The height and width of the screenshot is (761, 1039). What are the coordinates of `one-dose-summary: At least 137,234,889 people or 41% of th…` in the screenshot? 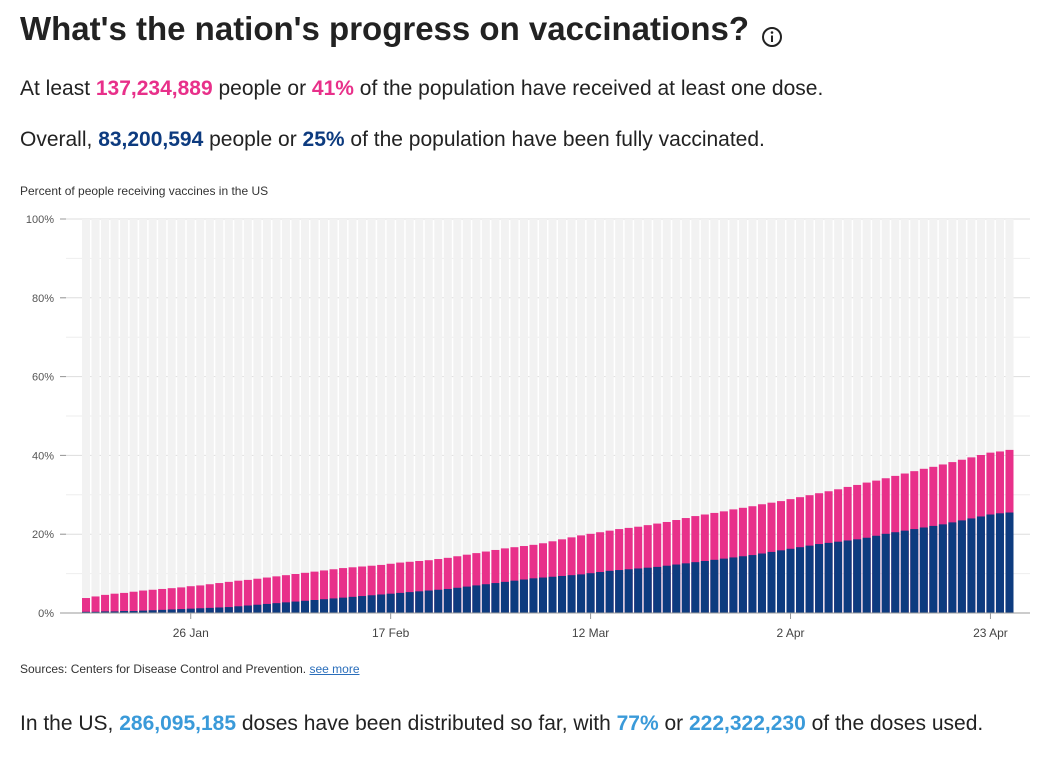 It's located at (421, 89).